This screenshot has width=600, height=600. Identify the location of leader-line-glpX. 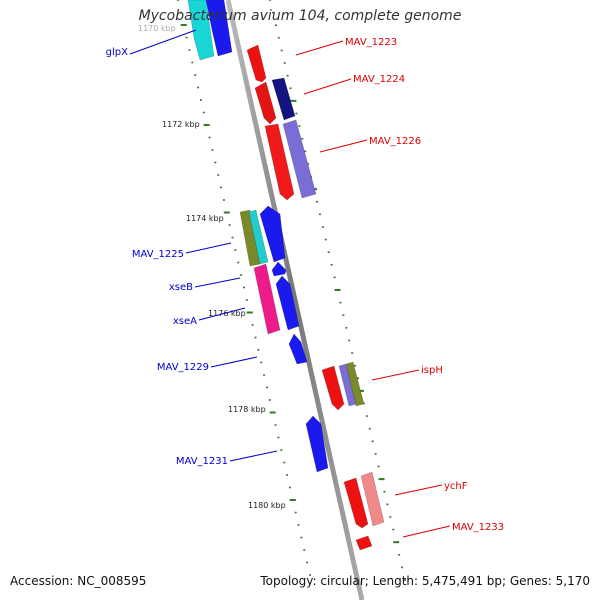
(163, 42).